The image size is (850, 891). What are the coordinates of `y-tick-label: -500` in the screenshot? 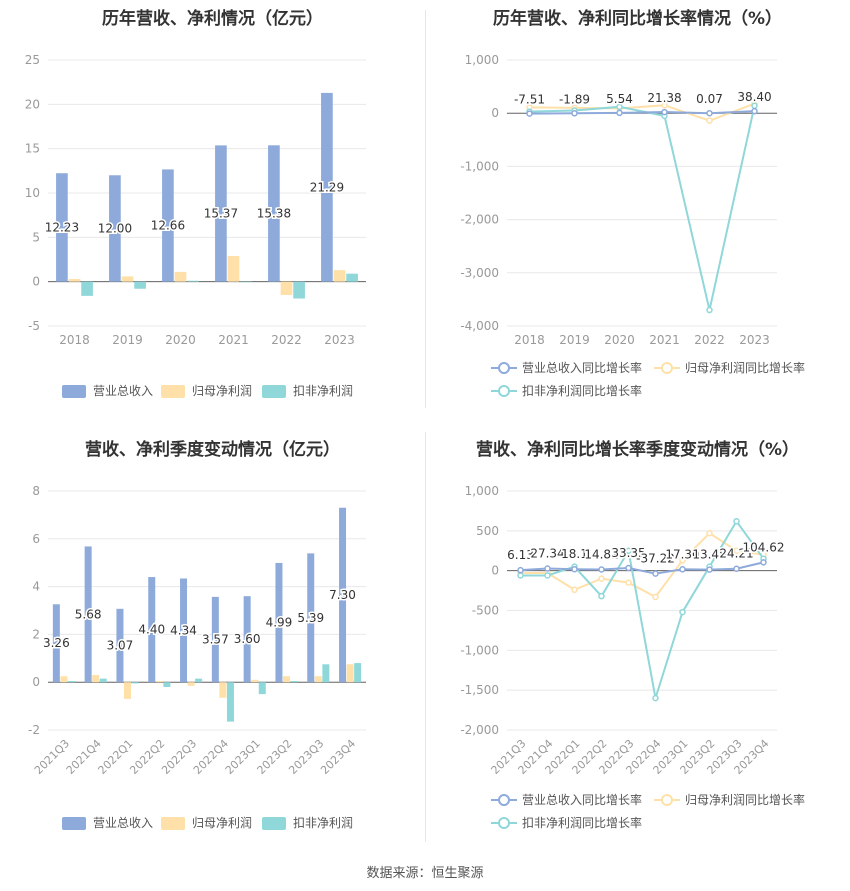 It's located at (485, 611).